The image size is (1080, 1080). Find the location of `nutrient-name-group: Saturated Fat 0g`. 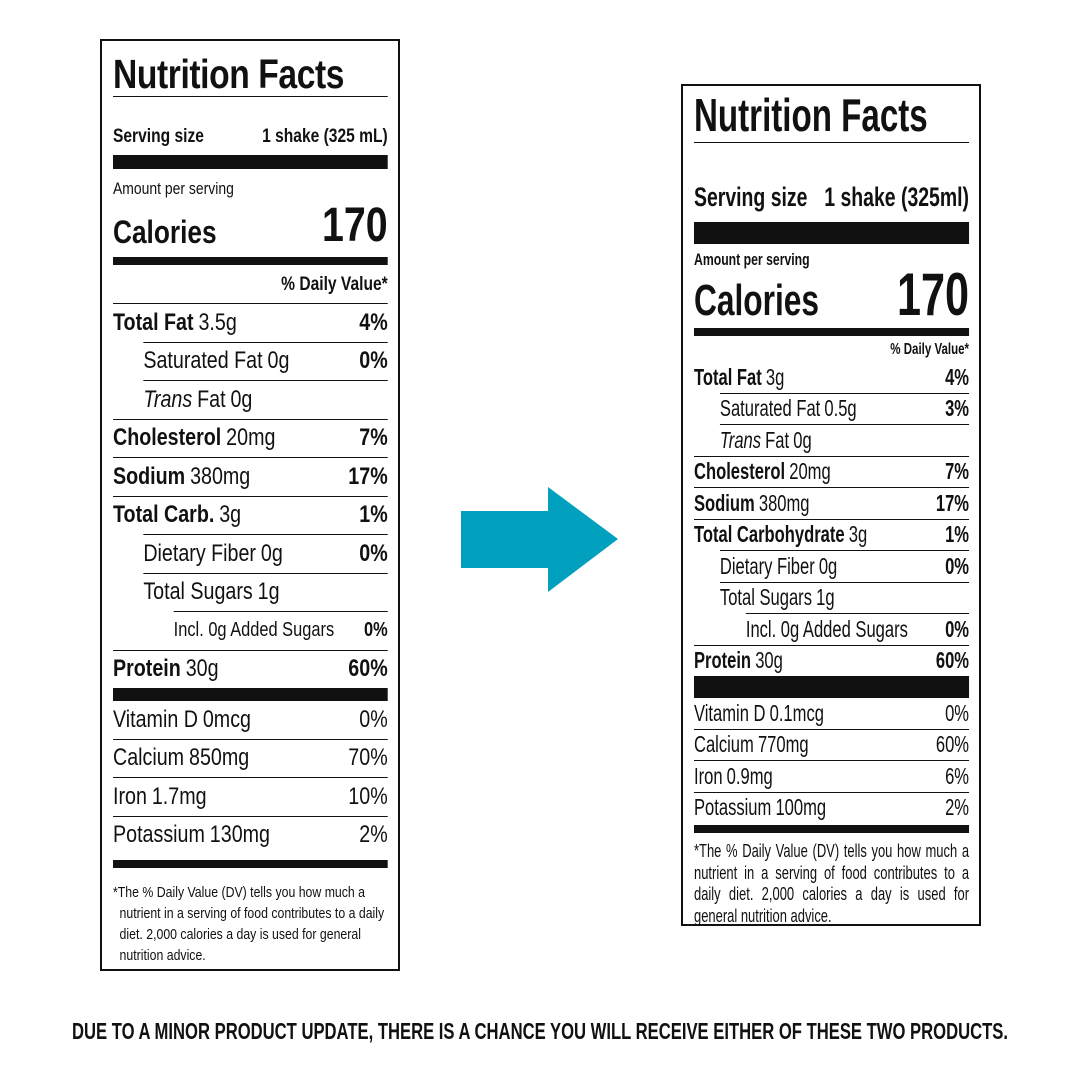

nutrient-name-group: Saturated Fat 0g is located at coordinates (216, 361).